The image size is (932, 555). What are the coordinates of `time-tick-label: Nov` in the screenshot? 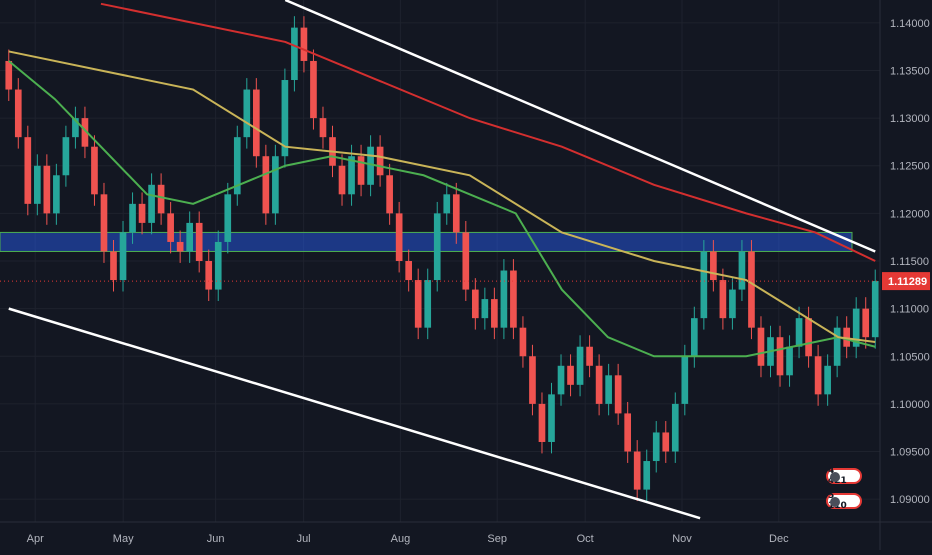 It's located at (682, 539).